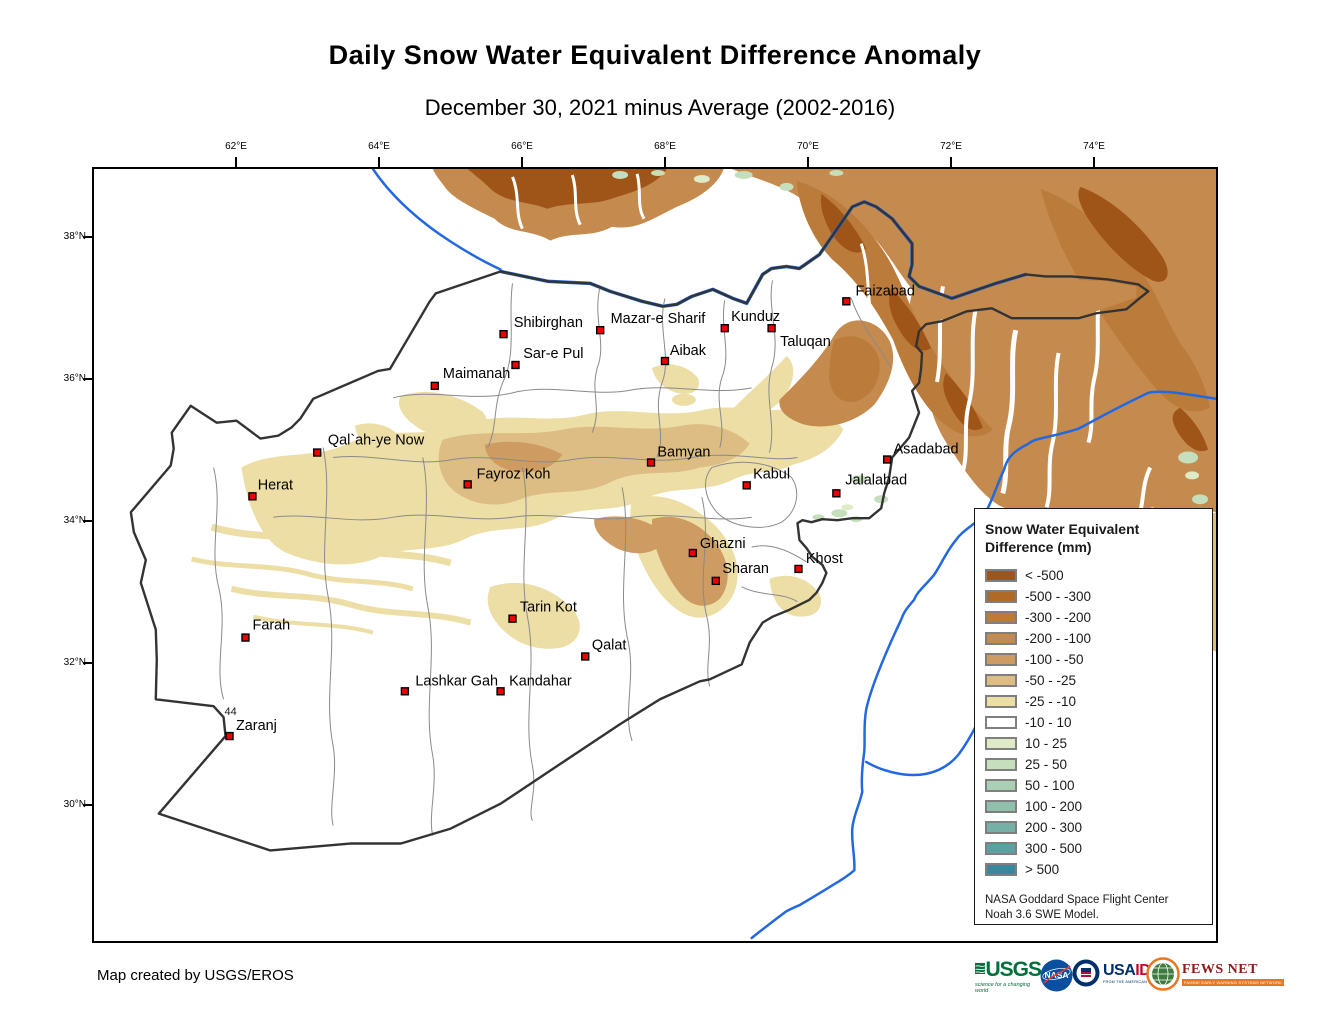 This screenshot has height=1020, width=1320. Describe the element at coordinates (1093, 869) in the screenshot. I see `legend-item: > 500` at that location.